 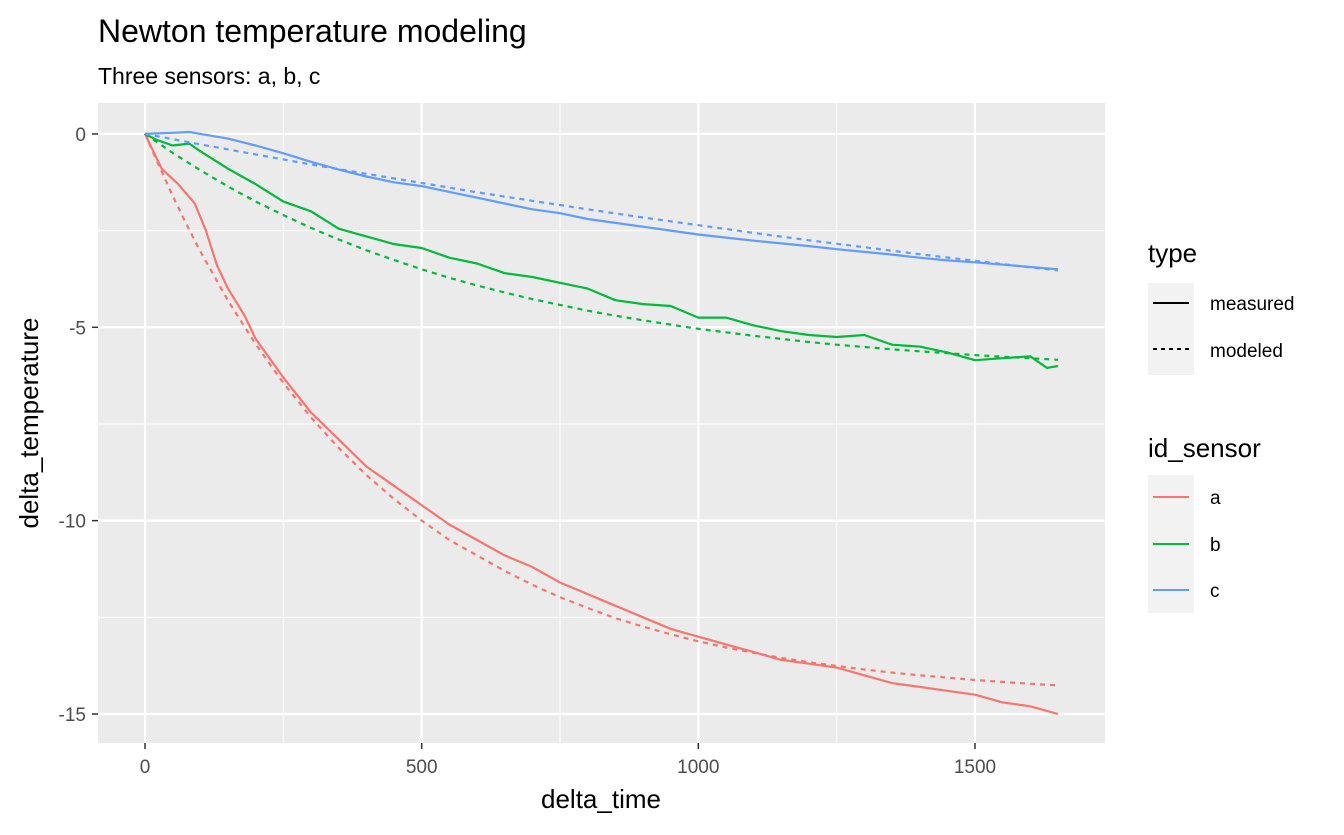 What do you see at coordinates (209, 76) in the screenshot?
I see `chart-subtitle: Three sensors: a, b, c` at bounding box center [209, 76].